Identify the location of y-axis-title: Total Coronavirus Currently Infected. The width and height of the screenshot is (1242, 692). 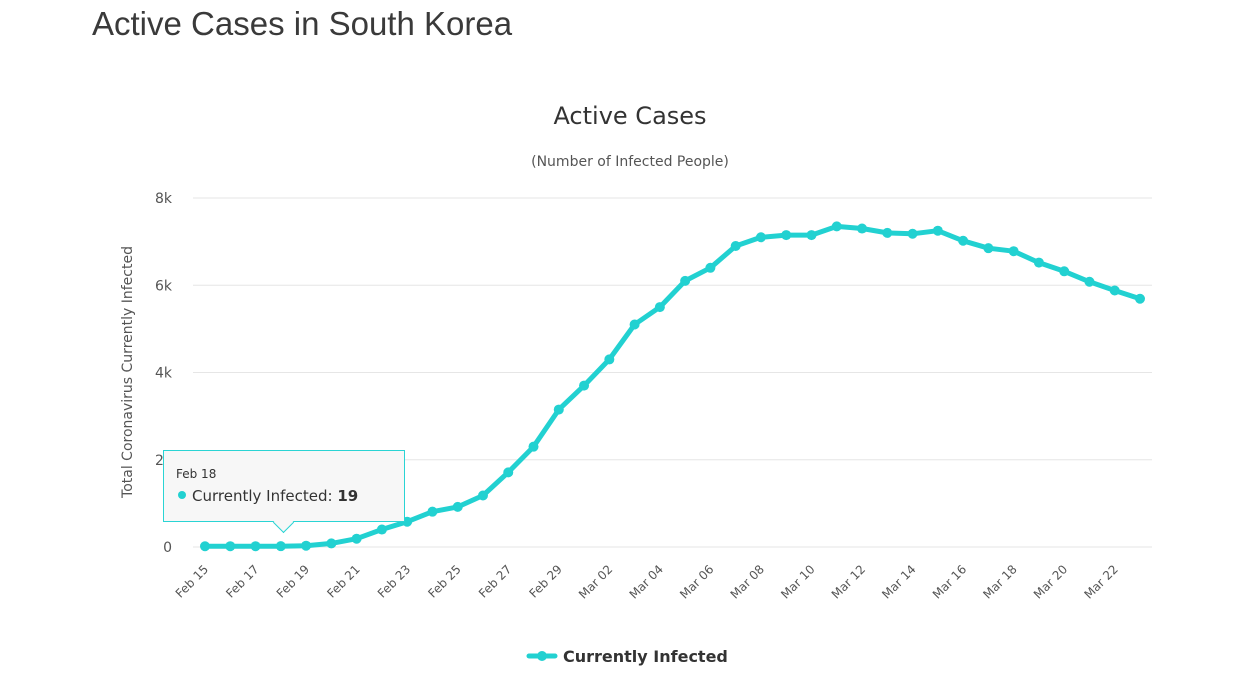
(128, 372).